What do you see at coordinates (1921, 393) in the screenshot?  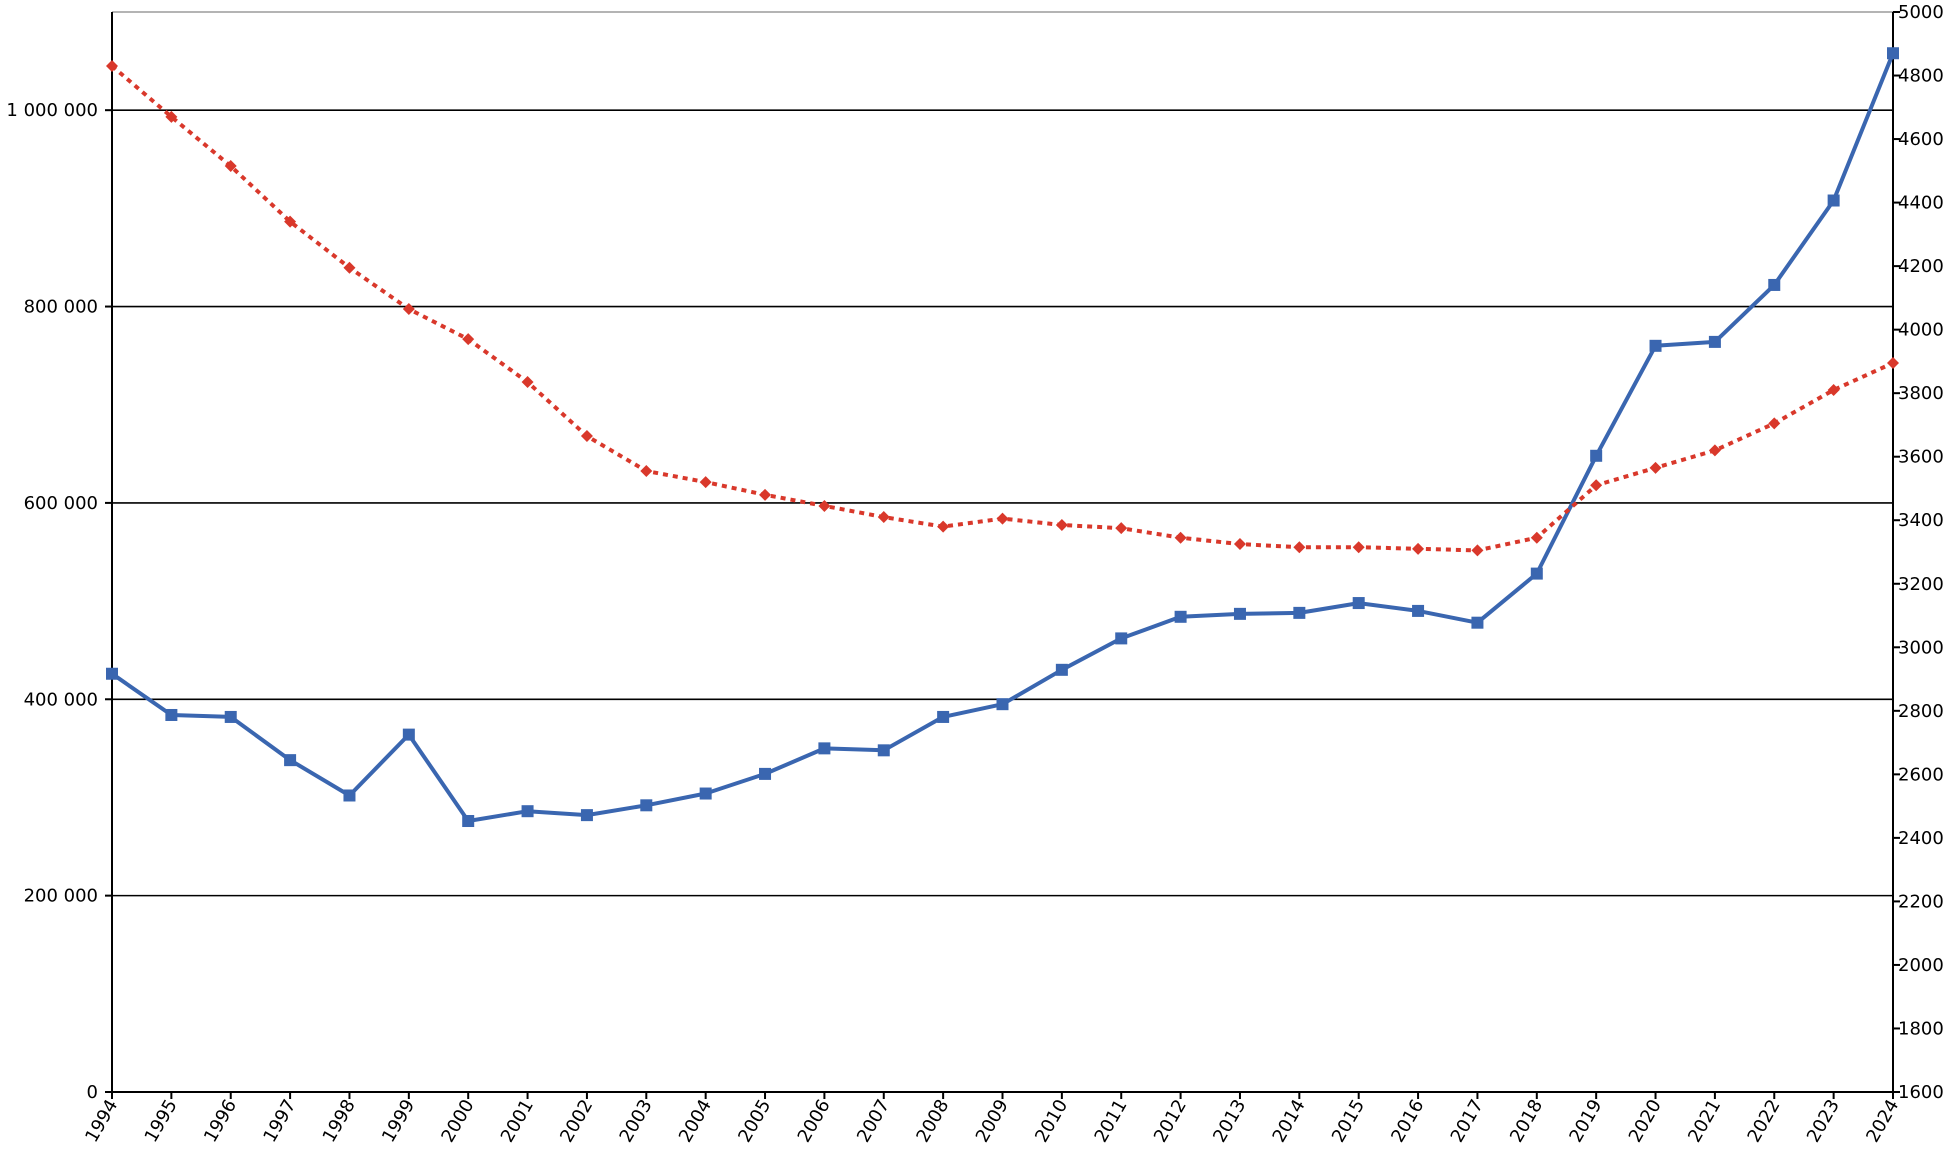 I see `right-tick-label: 3800` at bounding box center [1921, 393].